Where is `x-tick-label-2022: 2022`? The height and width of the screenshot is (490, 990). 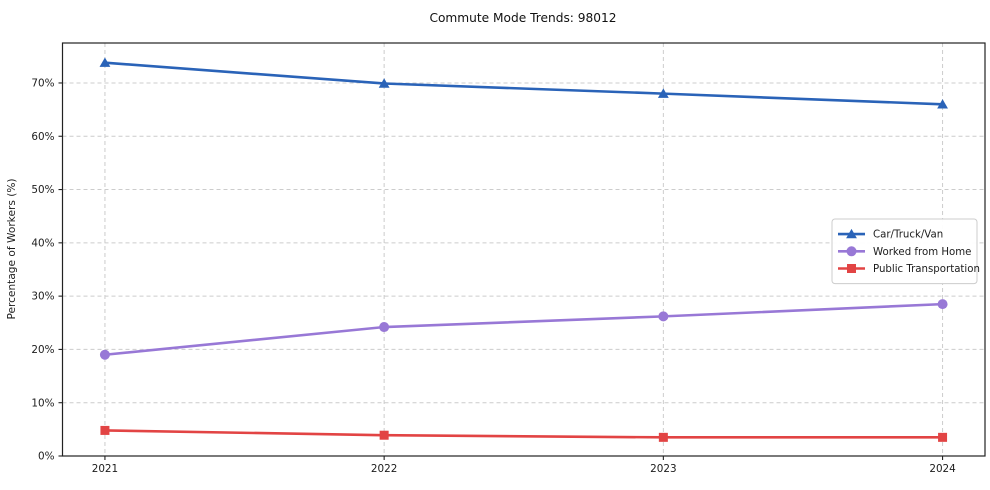
x-tick-label-2022: 2022 is located at coordinates (384, 469).